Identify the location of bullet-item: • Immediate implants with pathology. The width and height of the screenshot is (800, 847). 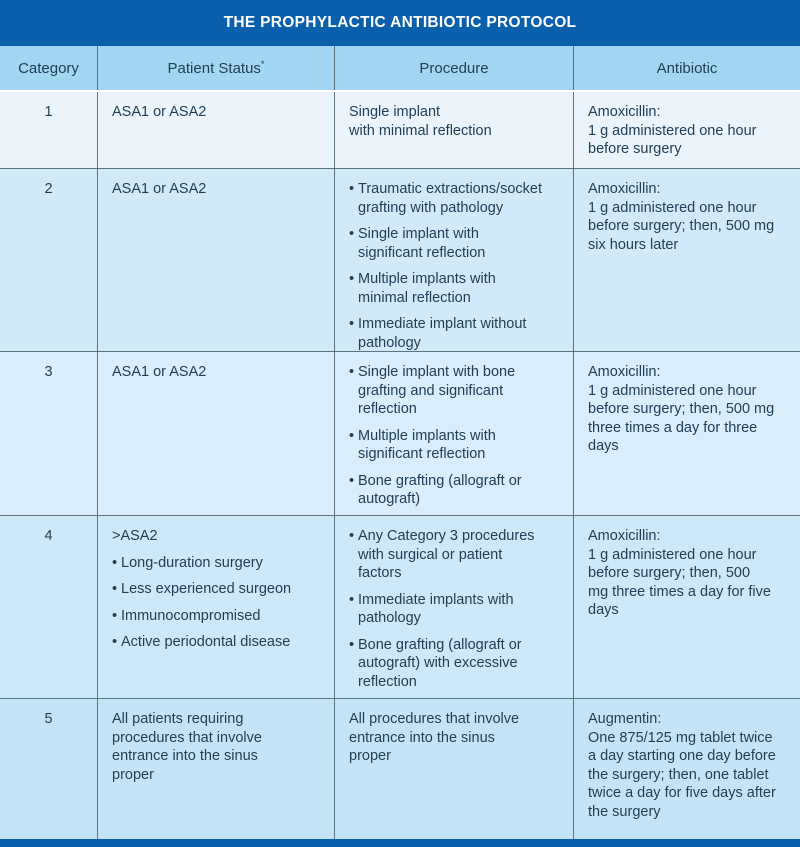
(457, 609).